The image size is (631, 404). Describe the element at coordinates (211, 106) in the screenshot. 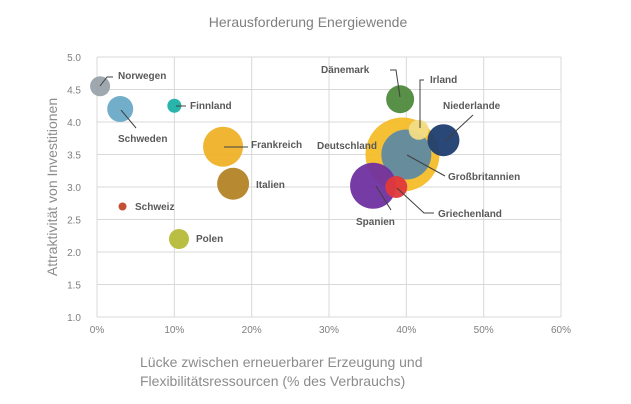

I see `data-label-finnland: Finnland` at that location.